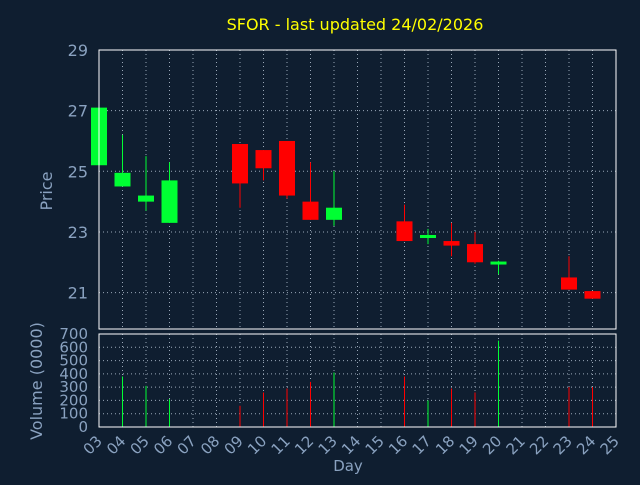 This screenshot has height=485, width=640. I want to click on day-tick-label: 12, so click(304, 445).